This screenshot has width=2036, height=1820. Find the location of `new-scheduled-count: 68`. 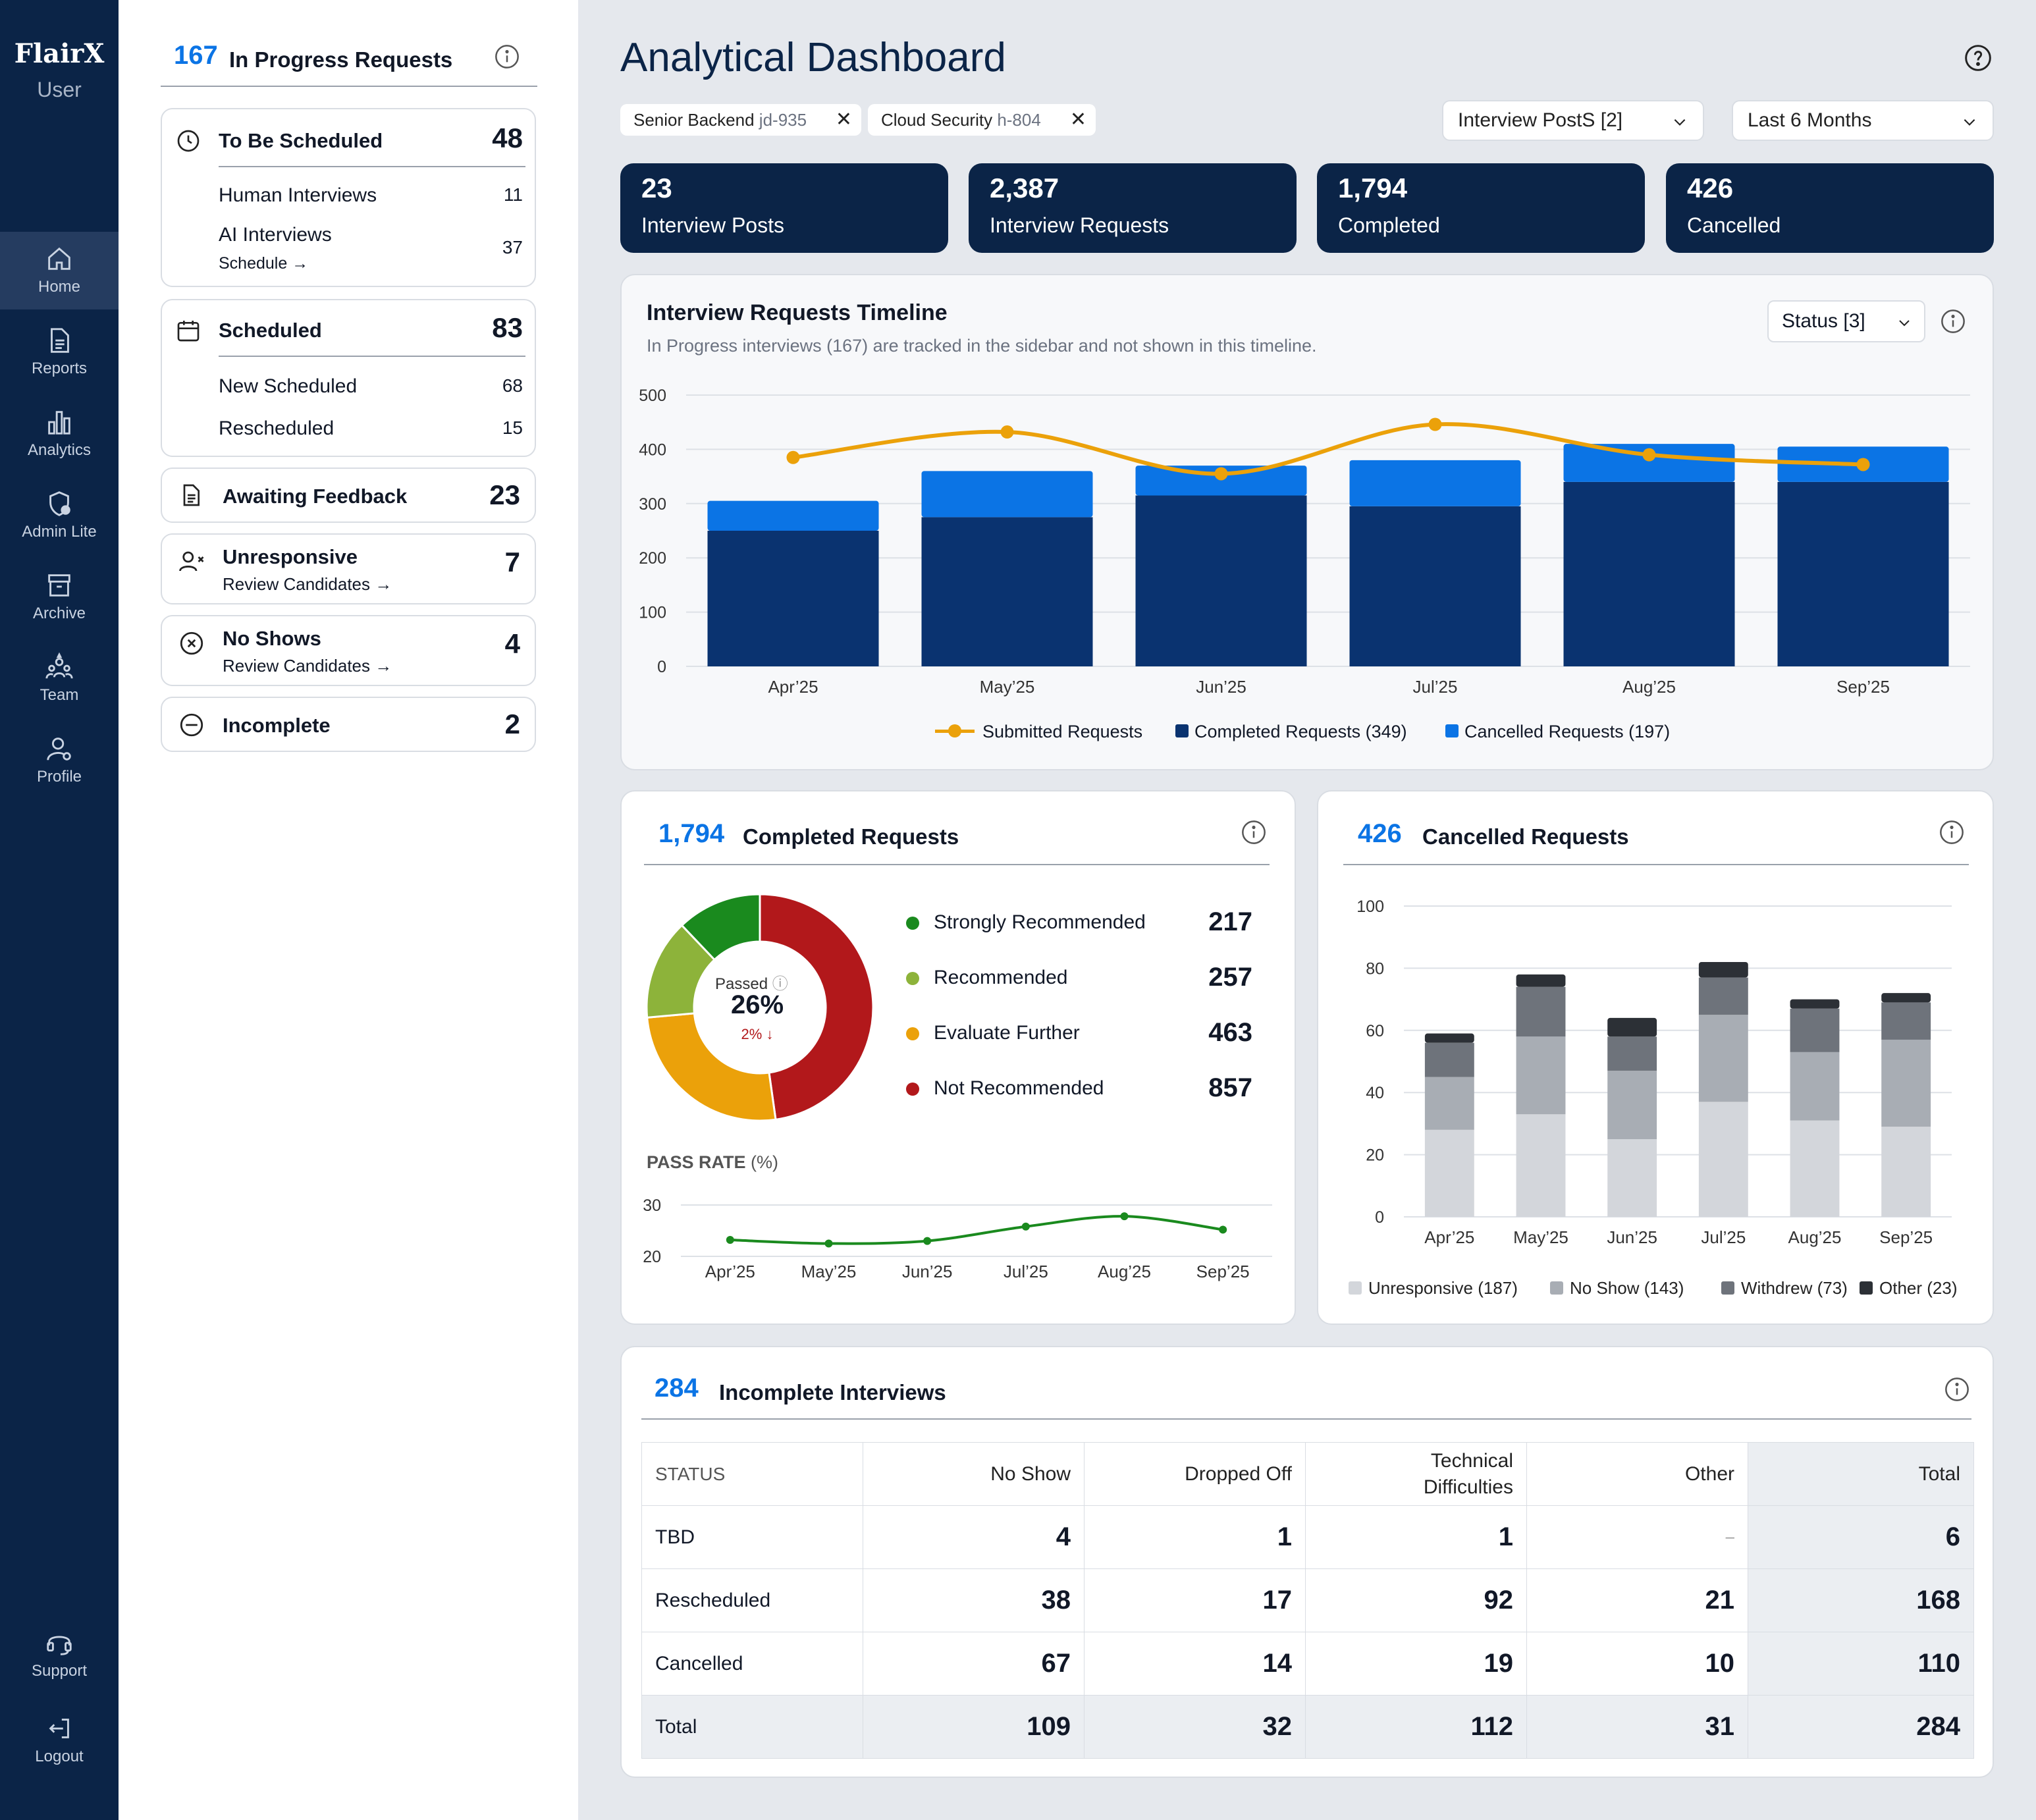

new-scheduled-count: 68 is located at coordinates (512, 385).